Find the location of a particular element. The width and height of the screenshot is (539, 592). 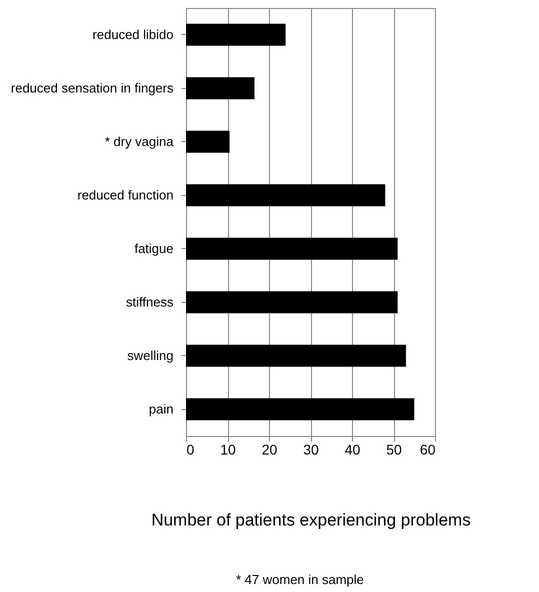

y-tick-label: reduced function is located at coordinates (125, 194).